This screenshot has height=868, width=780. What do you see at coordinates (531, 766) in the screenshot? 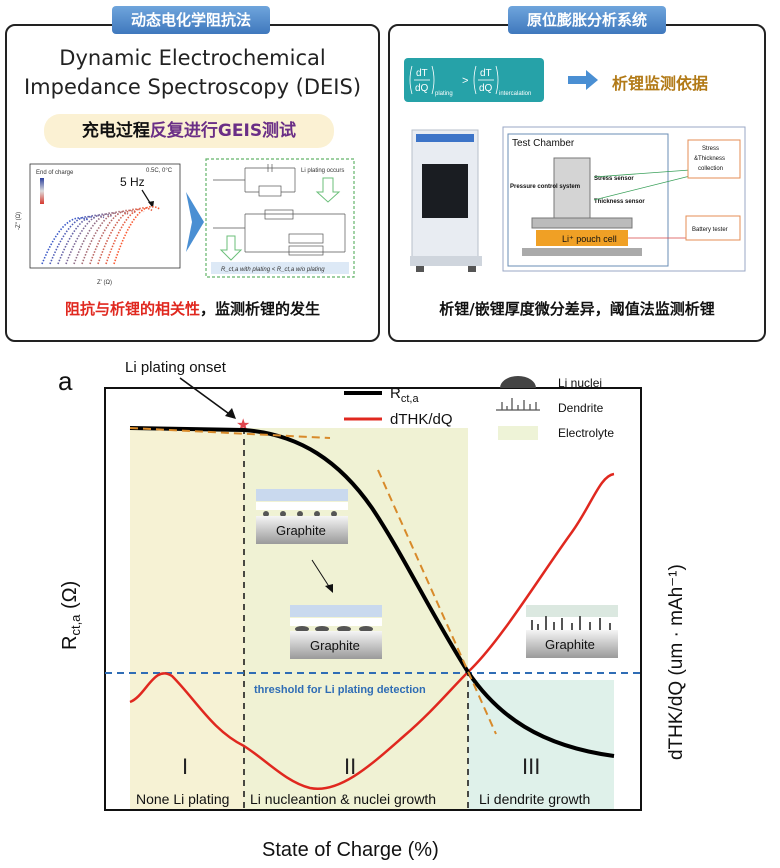
I see `region-3-numeral: III` at bounding box center [531, 766].